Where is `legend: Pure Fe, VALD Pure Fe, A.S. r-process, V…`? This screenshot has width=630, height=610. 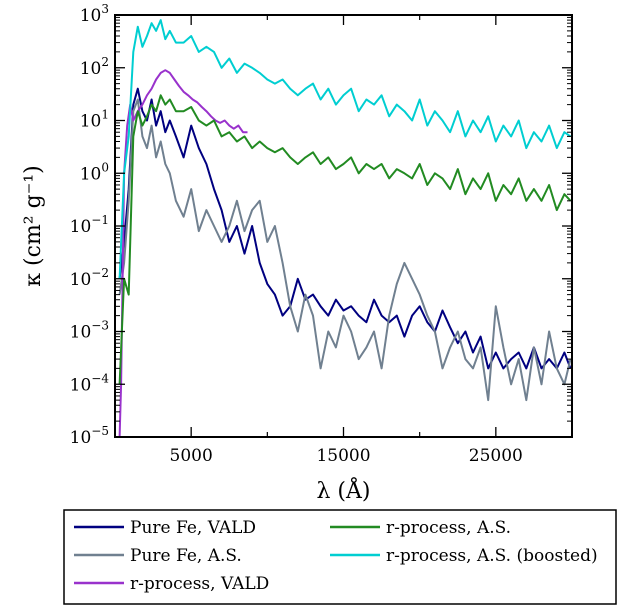
legend: Pure Fe, VALD Pure Fe, A.S. r-process, V… is located at coordinates (340, 557).